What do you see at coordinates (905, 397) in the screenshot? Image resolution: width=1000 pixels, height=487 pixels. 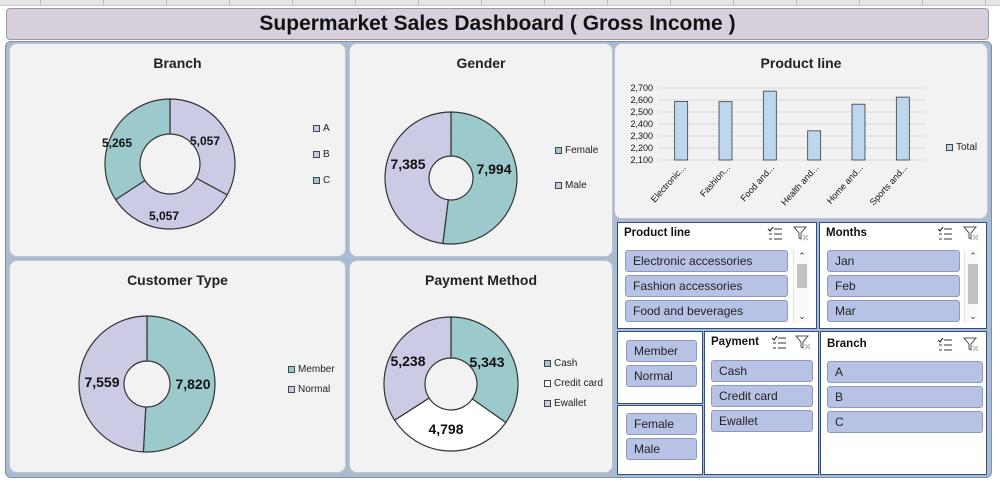 I see `slicer-item-b: B` at bounding box center [905, 397].